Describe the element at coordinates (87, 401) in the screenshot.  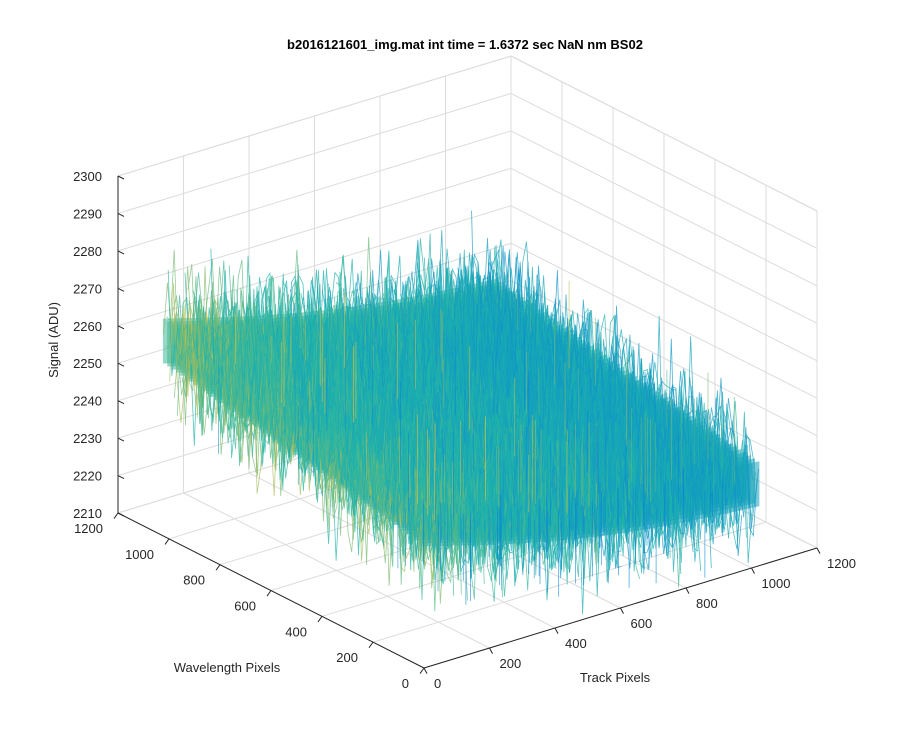
I see `z-tick-label: 2240` at that location.